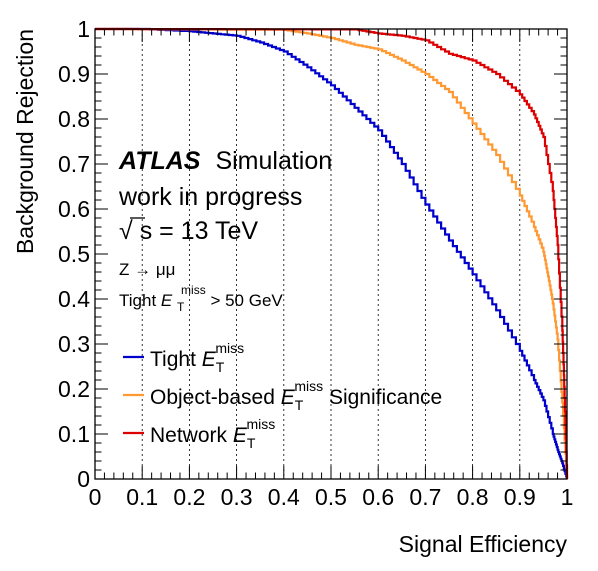  I want to click on process-label: Z → μμ, so click(147, 269).